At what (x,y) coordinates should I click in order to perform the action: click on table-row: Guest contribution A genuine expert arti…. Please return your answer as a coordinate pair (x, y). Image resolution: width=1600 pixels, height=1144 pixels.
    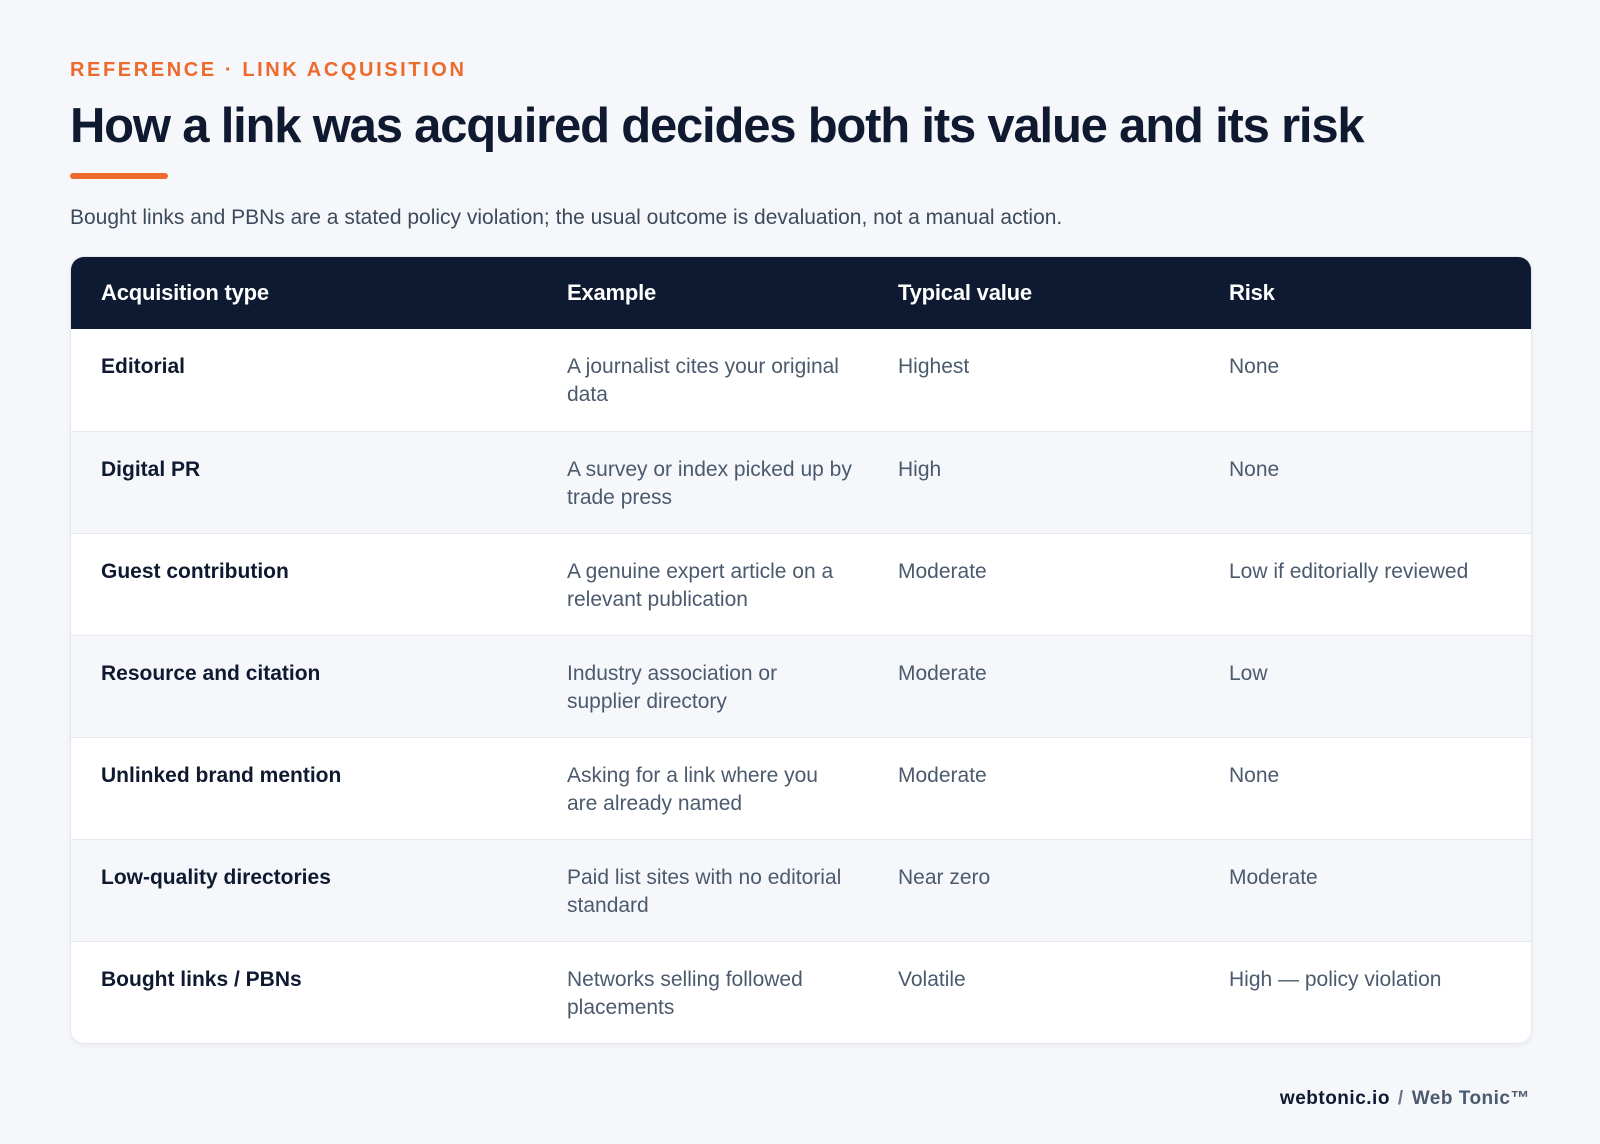
    Looking at the image, I should click on (801, 584).